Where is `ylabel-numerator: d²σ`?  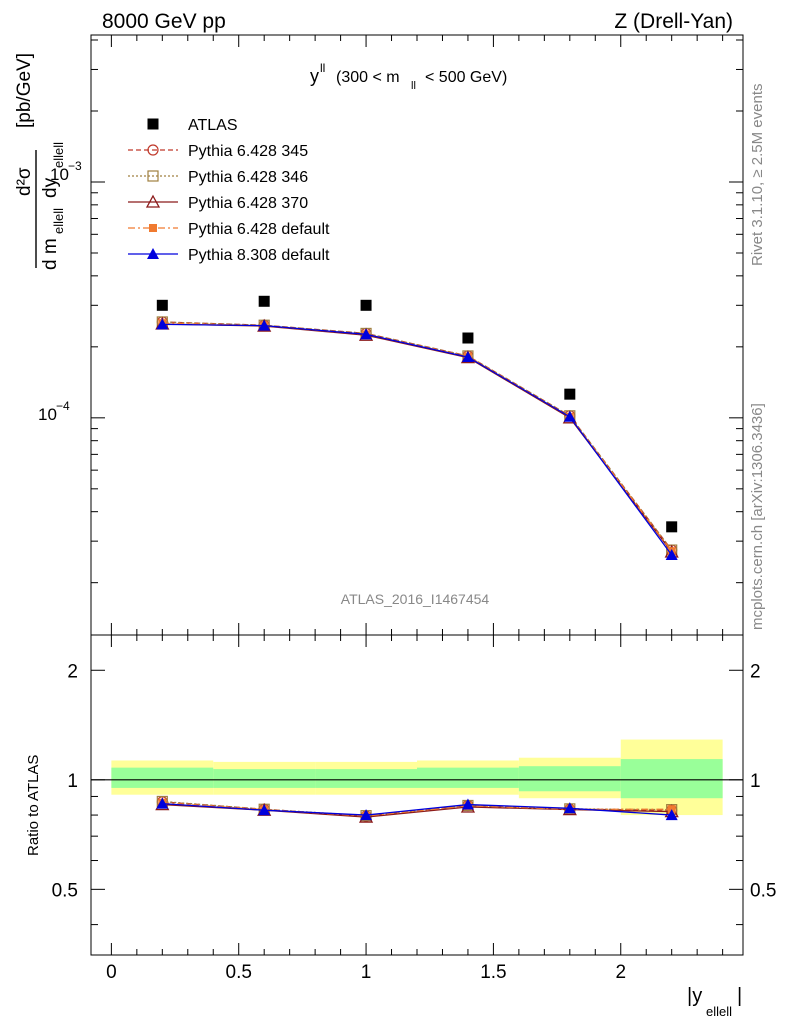
ylabel-numerator: d²σ is located at coordinates (24, 181).